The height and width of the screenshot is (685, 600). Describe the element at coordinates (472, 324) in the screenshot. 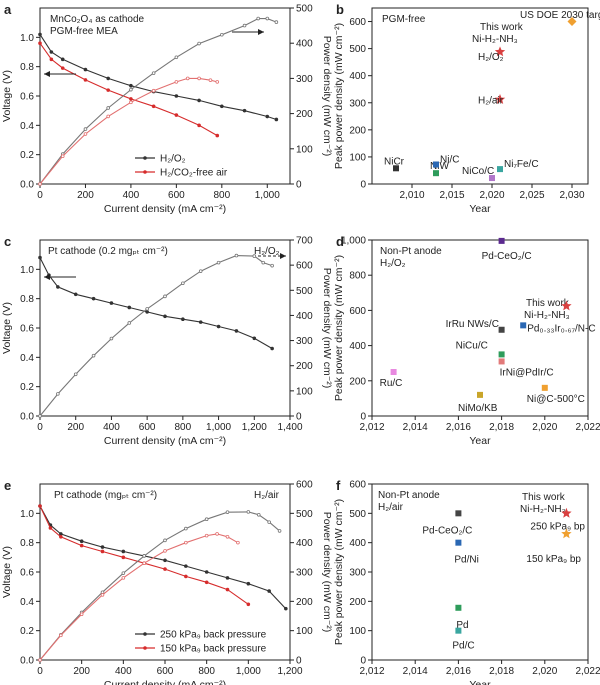

I see `point-label: IrRu NWs/C` at that location.